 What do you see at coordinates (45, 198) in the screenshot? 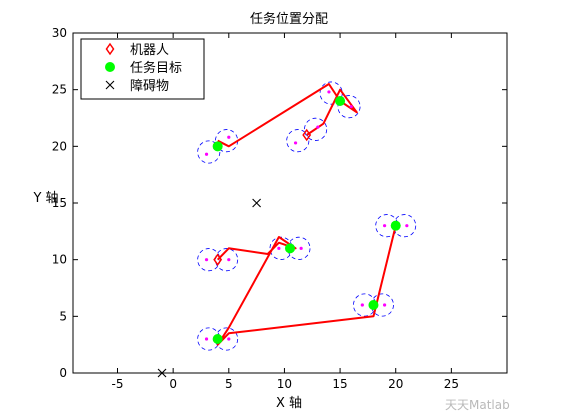
I see `y-axis-label: Y 轴` at bounding box center [45, 198].